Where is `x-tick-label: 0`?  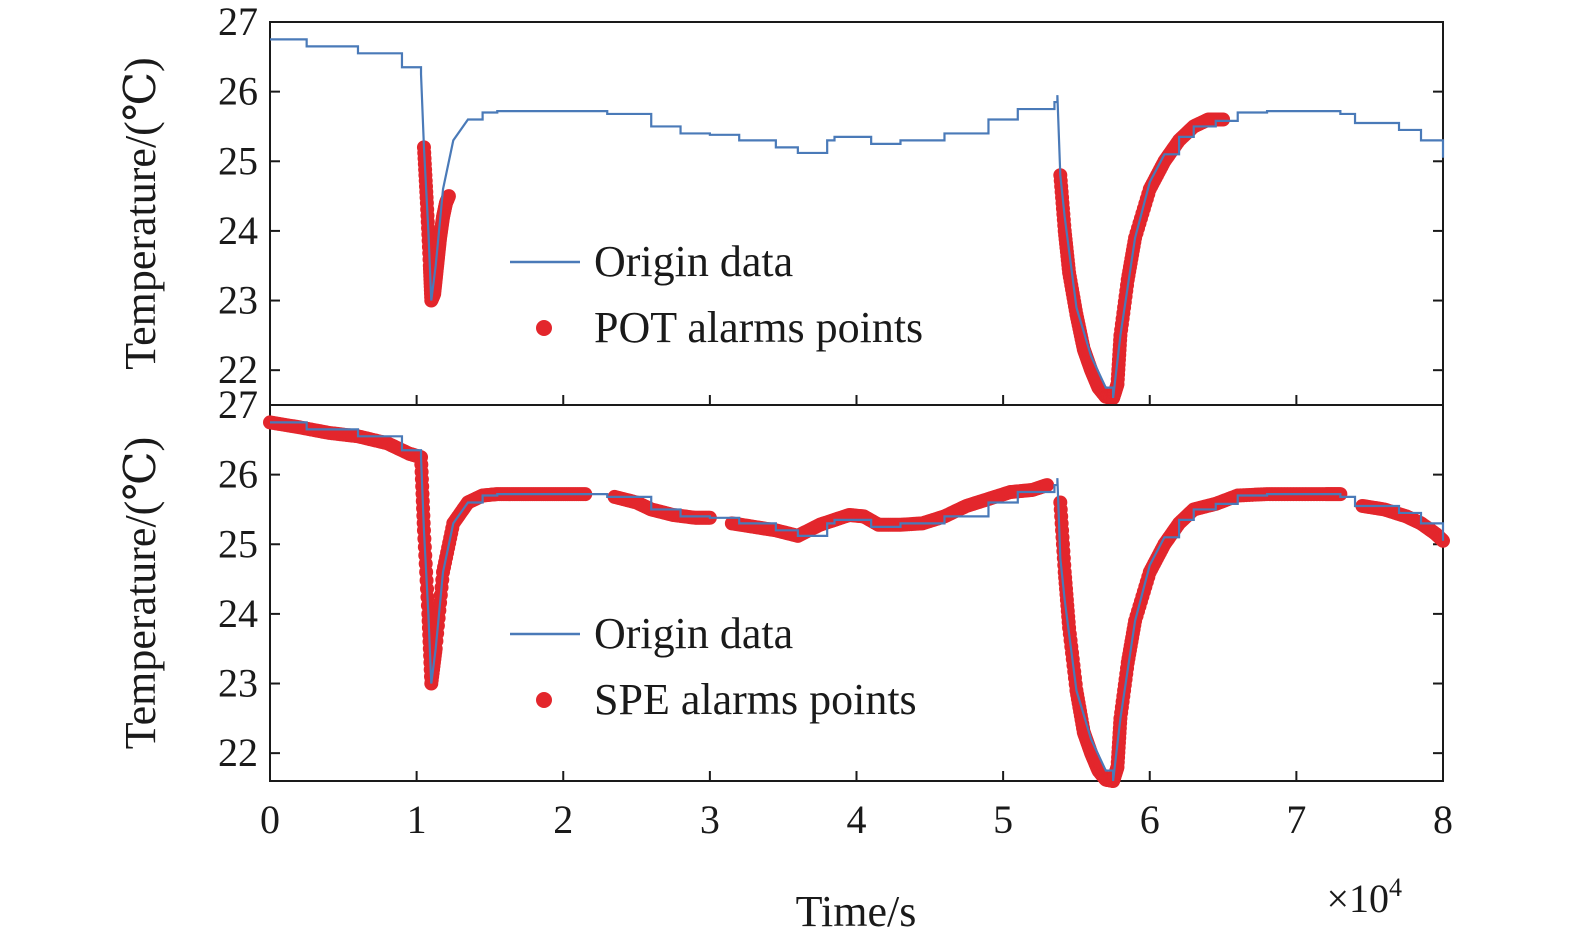
x-tick-label: 0 is located at coordinates (270, 819).